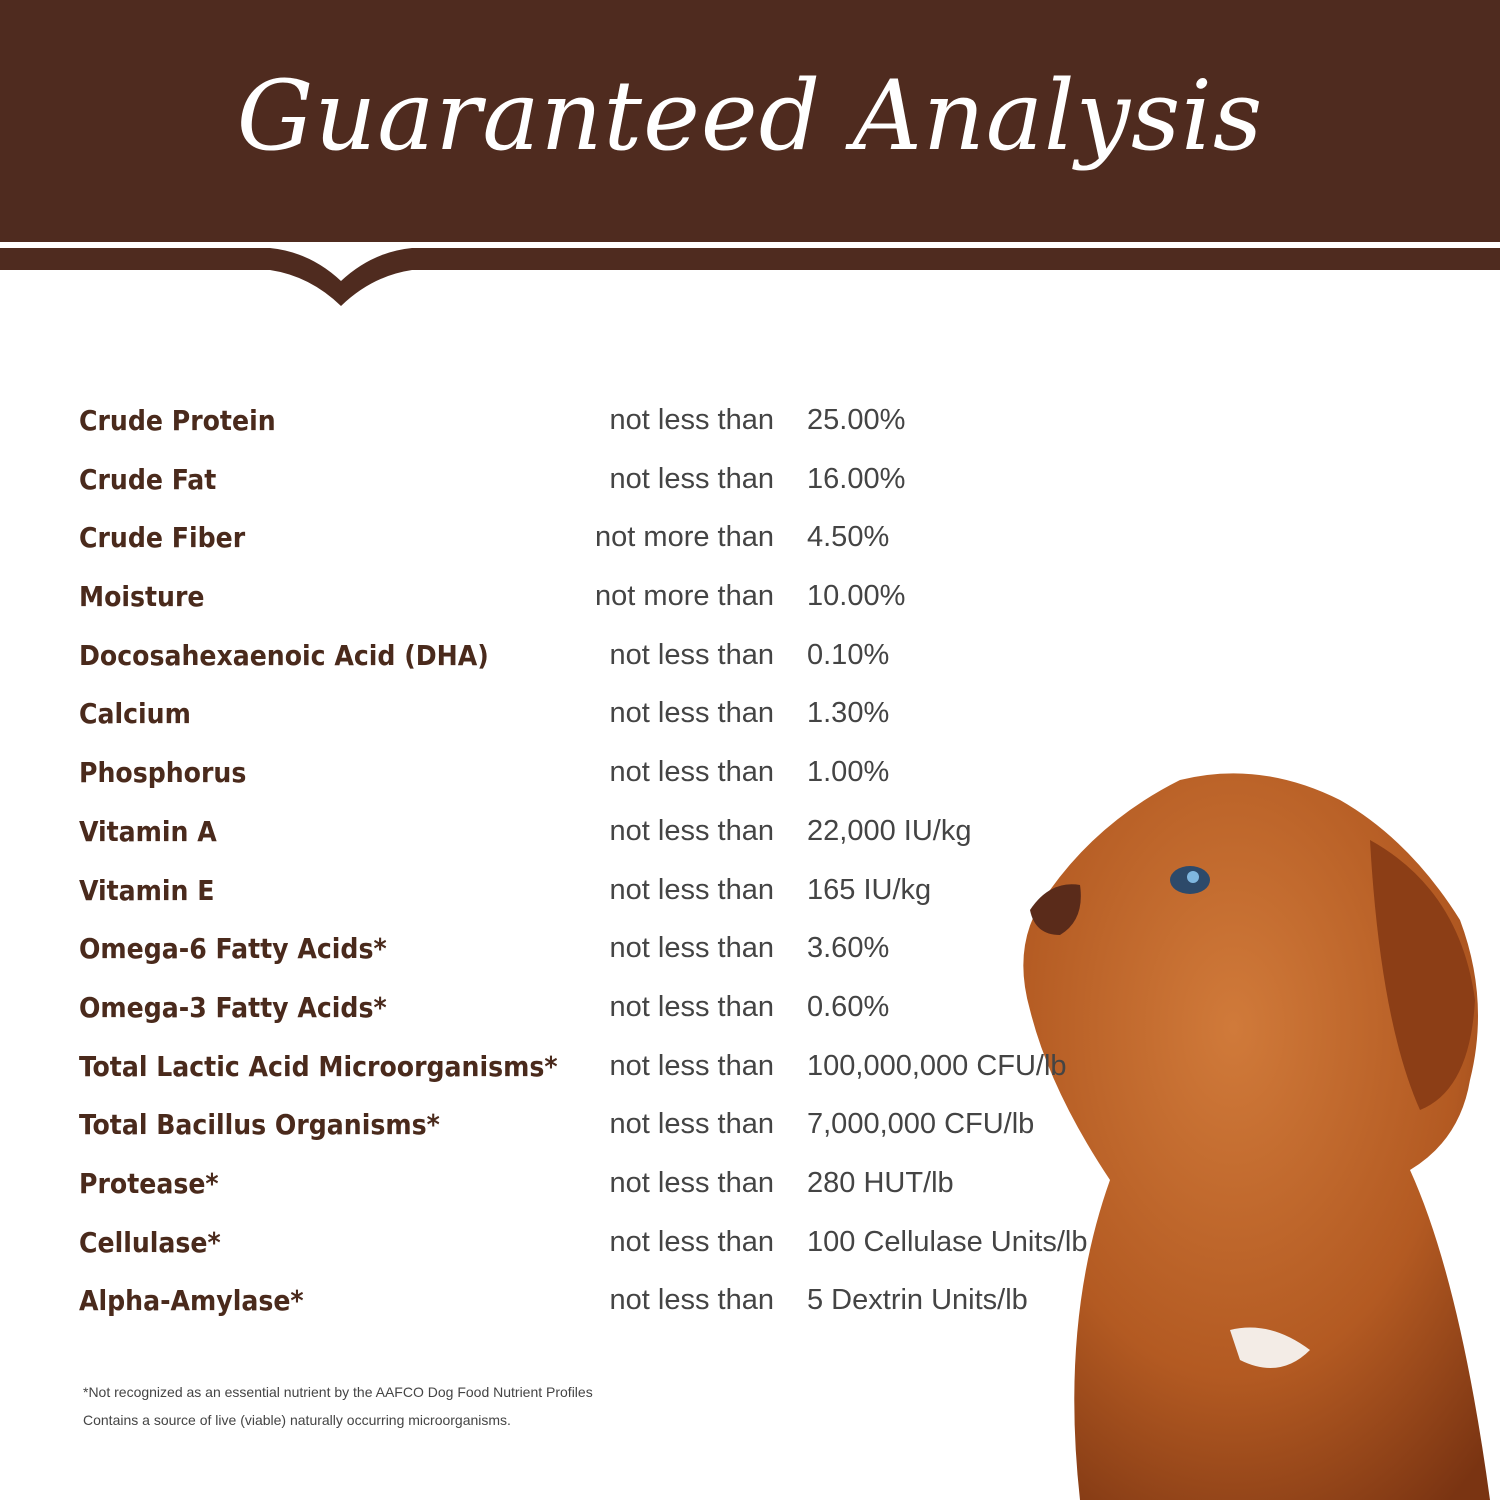  Describe the element at coordinates (284, 655) in the screenshot. I see `nutrient-label: Docosahexaenoic Acid (DHA)` at that location.